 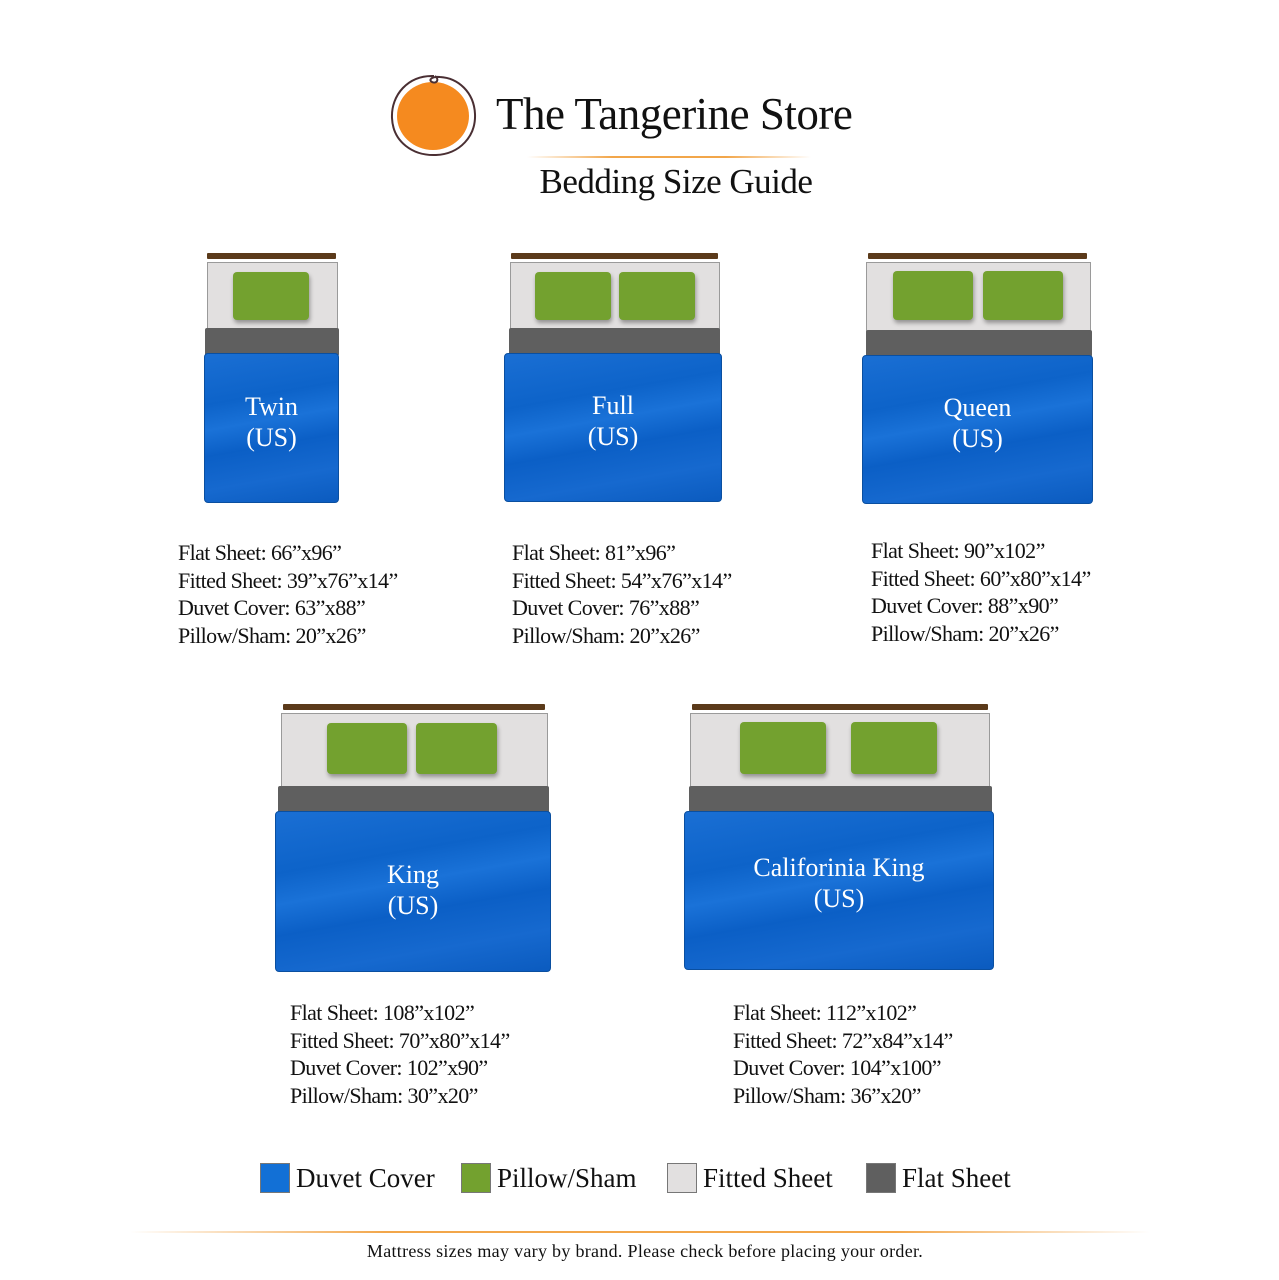 What do you see at coordinates (413, 874) in the screenshot?
I see `bed-name: King` at bounding box center [413, 874].